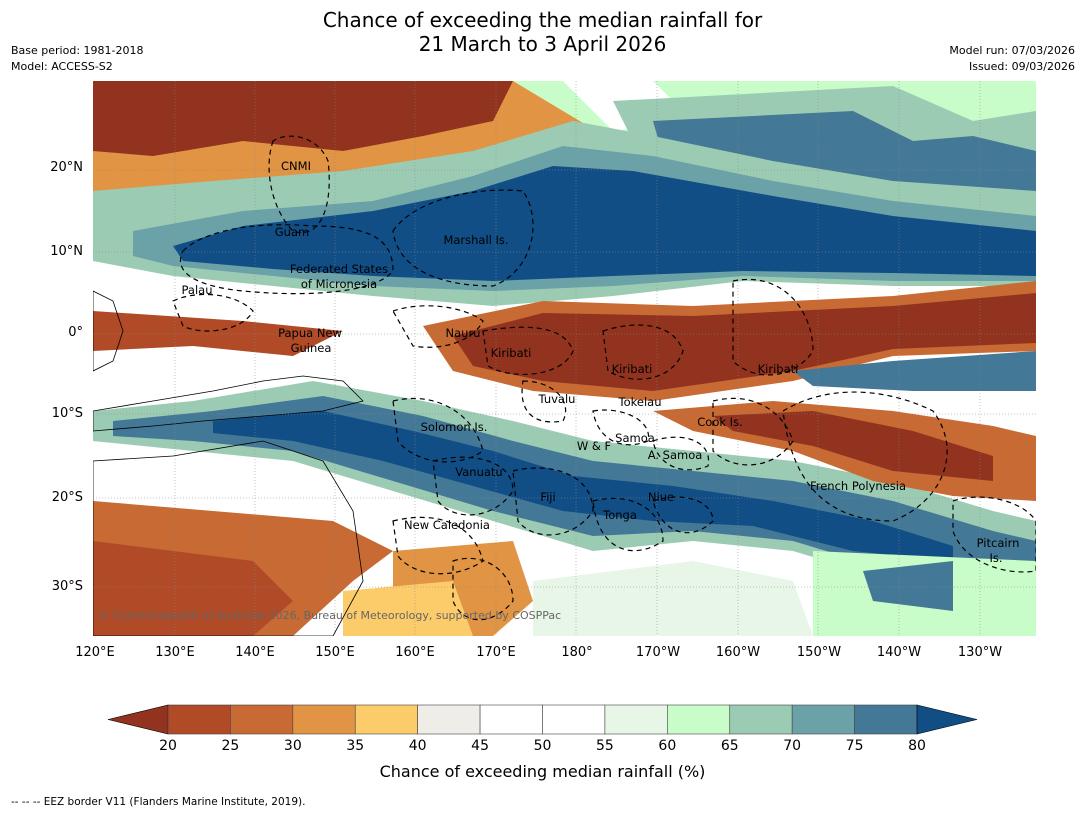 This screenshot has width=1085, height=816. I want to click on lon-label-160w: 160°W, so click(738, 652).